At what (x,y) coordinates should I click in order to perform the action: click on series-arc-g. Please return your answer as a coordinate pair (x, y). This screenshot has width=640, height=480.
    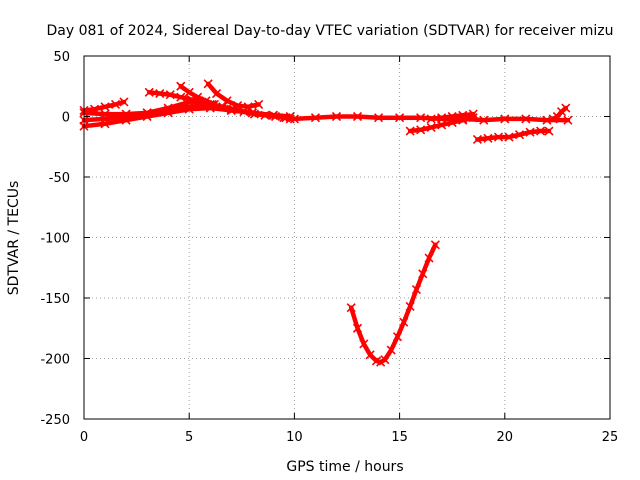
    Looking at the image, I should click on (233, 95).